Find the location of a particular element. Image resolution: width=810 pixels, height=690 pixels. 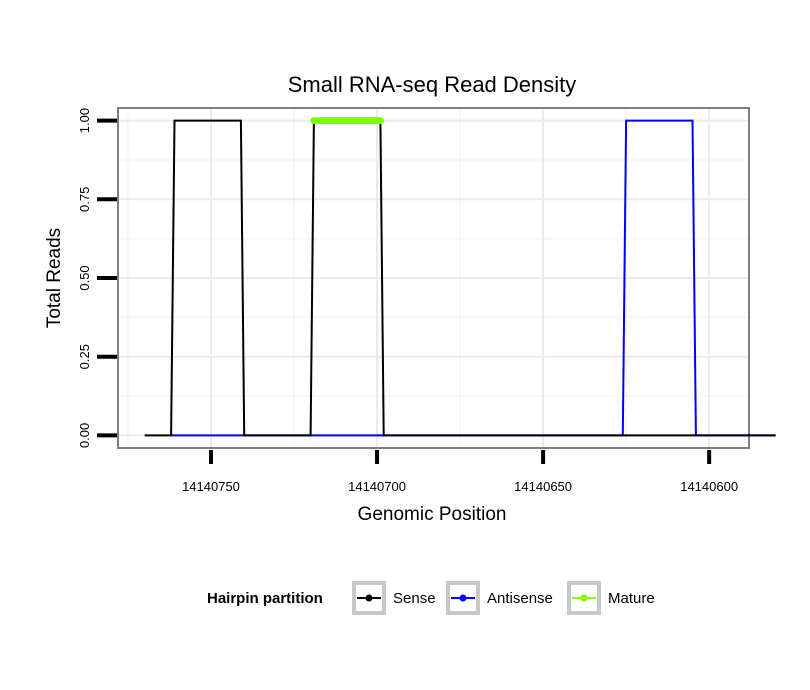

legend-key-point-mature is located at coordinates (584, 598).